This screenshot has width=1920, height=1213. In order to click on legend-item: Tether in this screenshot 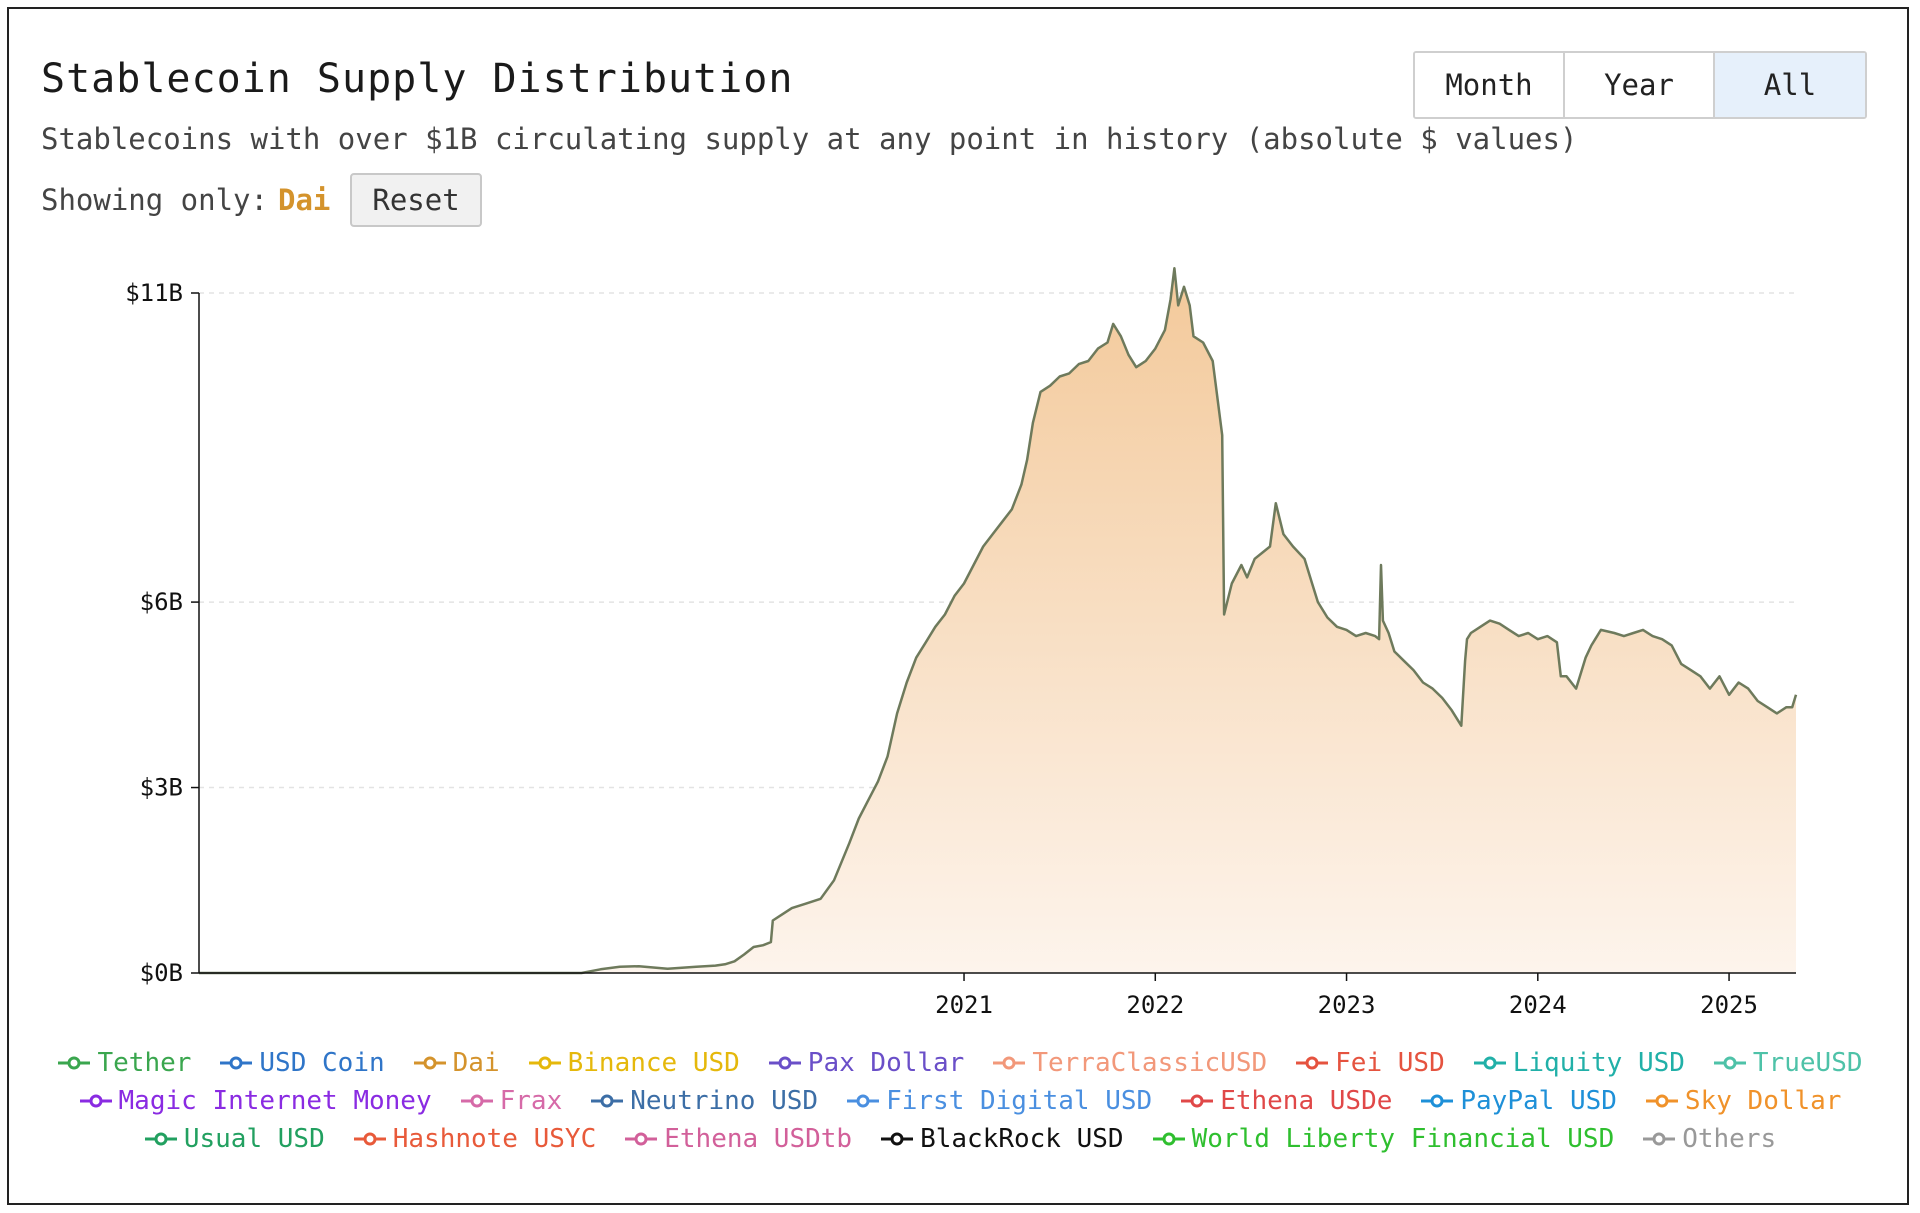, I will do `click(124, 1063)`.